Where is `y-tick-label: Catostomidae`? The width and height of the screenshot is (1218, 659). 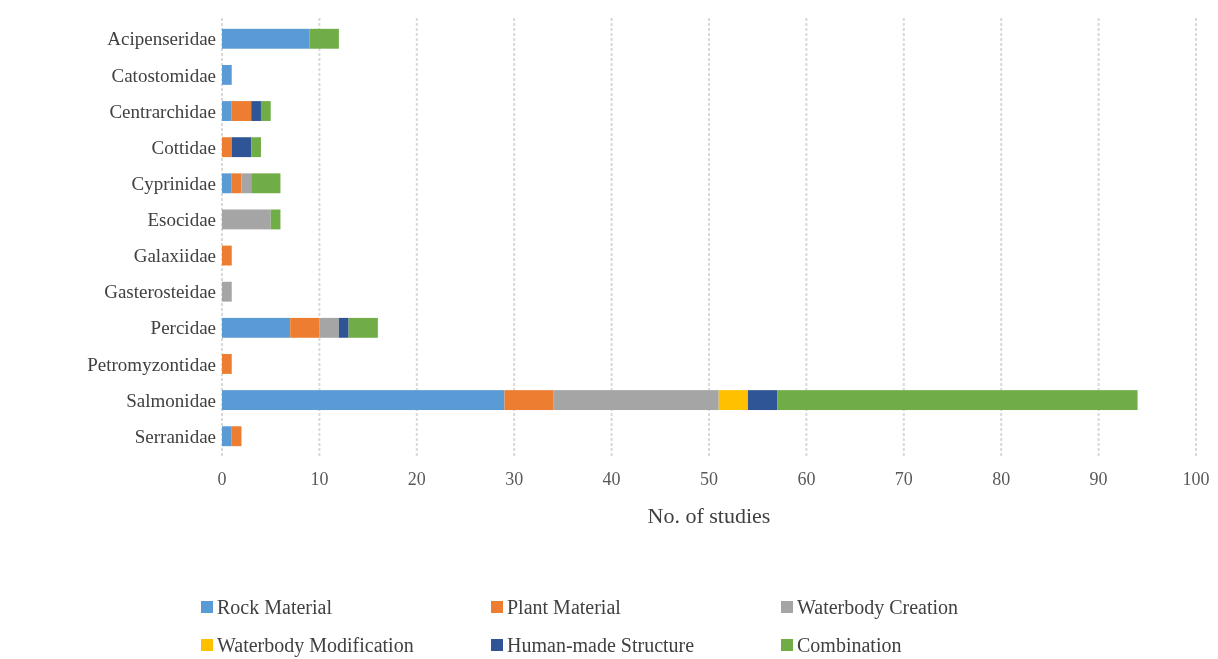
y-tick-label: Catostomidae is located at coordinates (163, 75).